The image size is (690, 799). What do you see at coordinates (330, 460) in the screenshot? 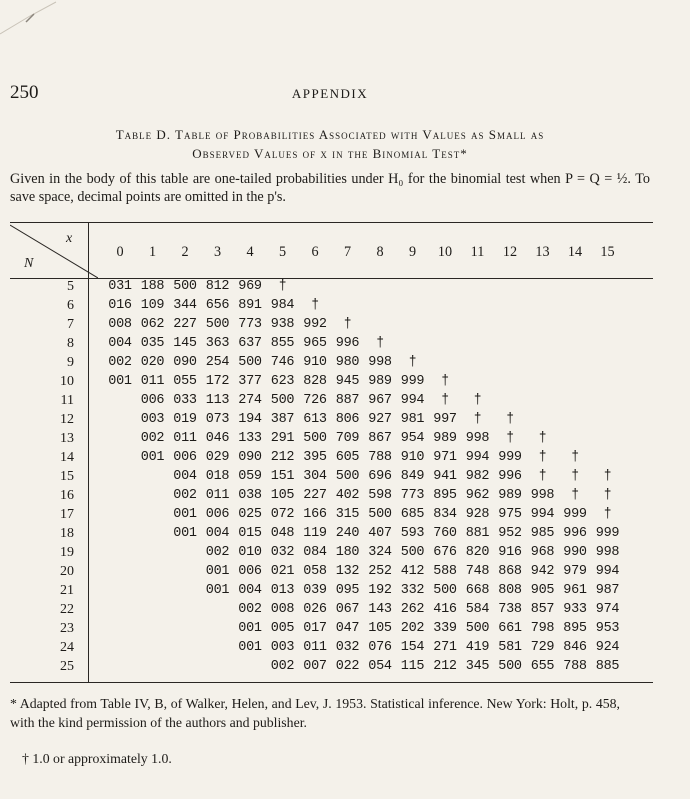
I see `table-row: 14 001 006 029 090 212 395 605 788 910 971 994 999 † †` at bounding box center [330, 460].